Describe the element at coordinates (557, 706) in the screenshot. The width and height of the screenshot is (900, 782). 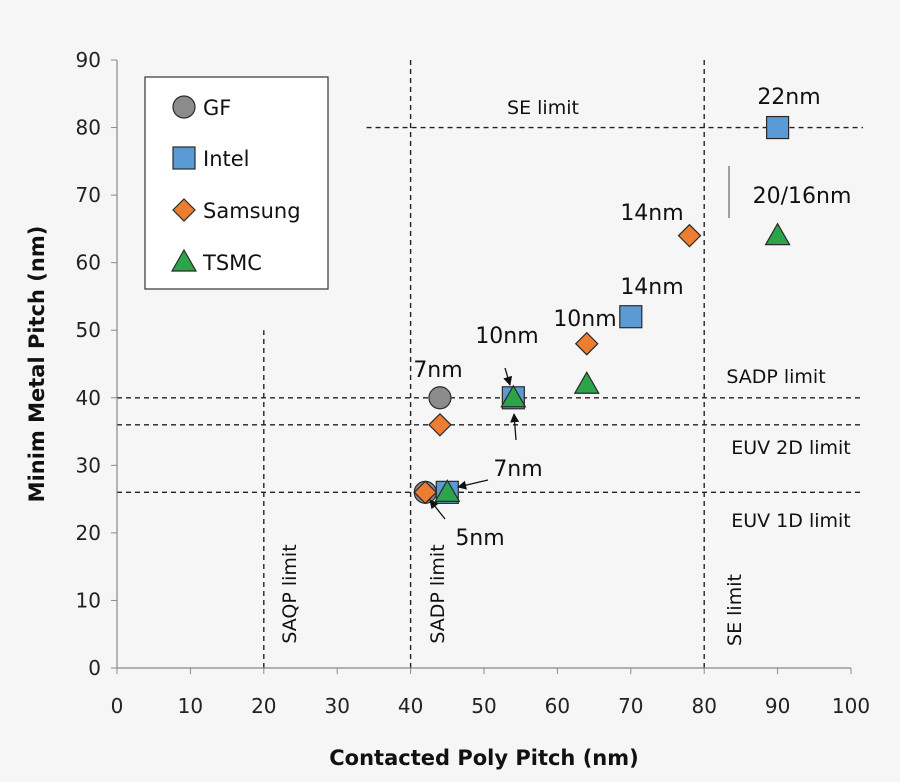
I see `x-tick-label: 60` at that location.